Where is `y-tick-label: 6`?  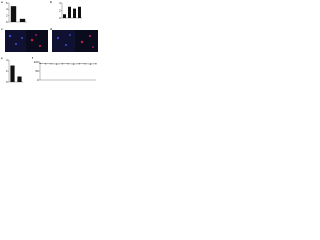
y-tick-label: 6 is located at coordinates (7, 3).